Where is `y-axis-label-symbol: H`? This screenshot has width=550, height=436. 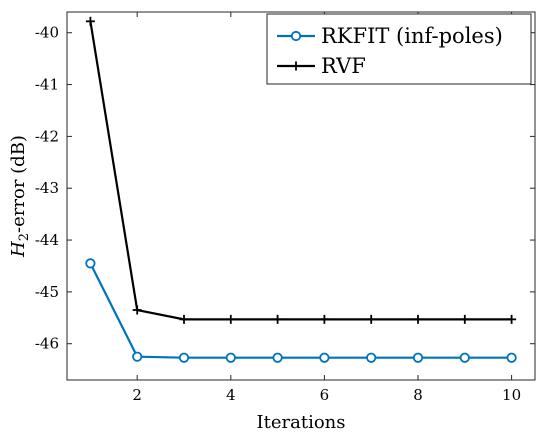 y-axis-label-symbol: H is located at coordinates (18, 249).